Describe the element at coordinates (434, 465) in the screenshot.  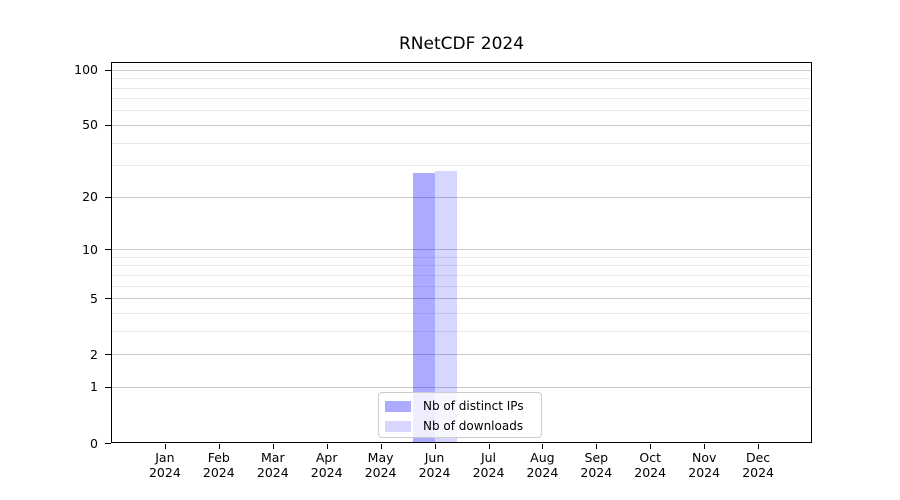
I see `x-tick-label-jun: Jun 2024` at that location.